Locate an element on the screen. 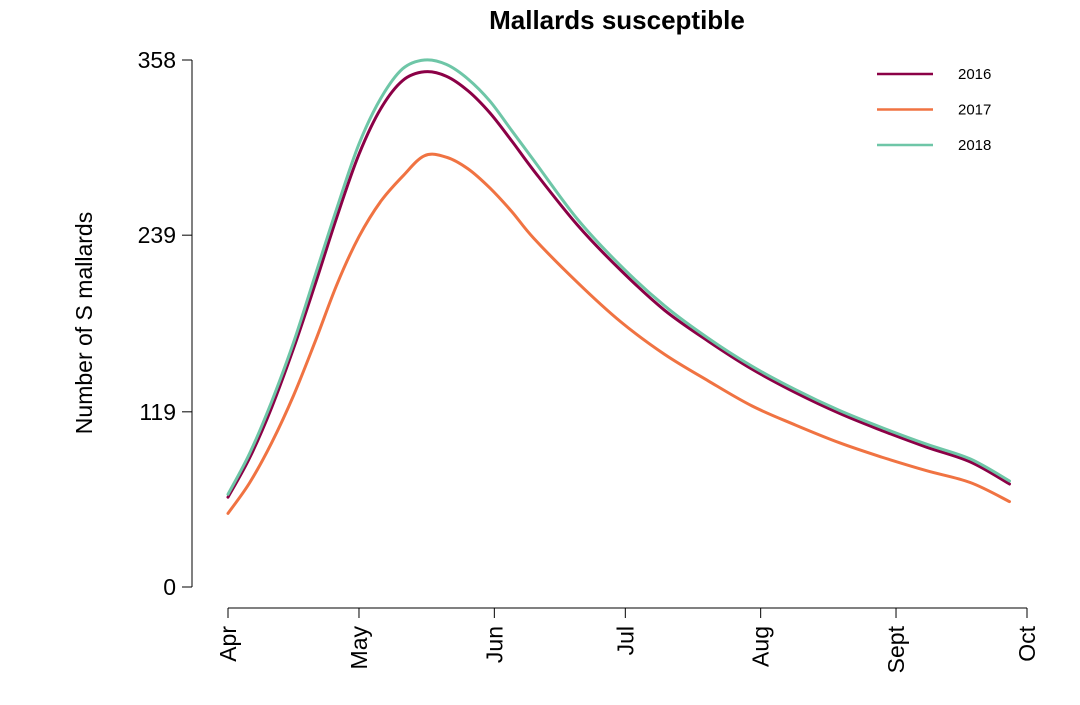 This screenshot has width=1080, height=705. x-axis: Apr May Jun Jul Aug Sept Oct is located at coordinates (627, 640).